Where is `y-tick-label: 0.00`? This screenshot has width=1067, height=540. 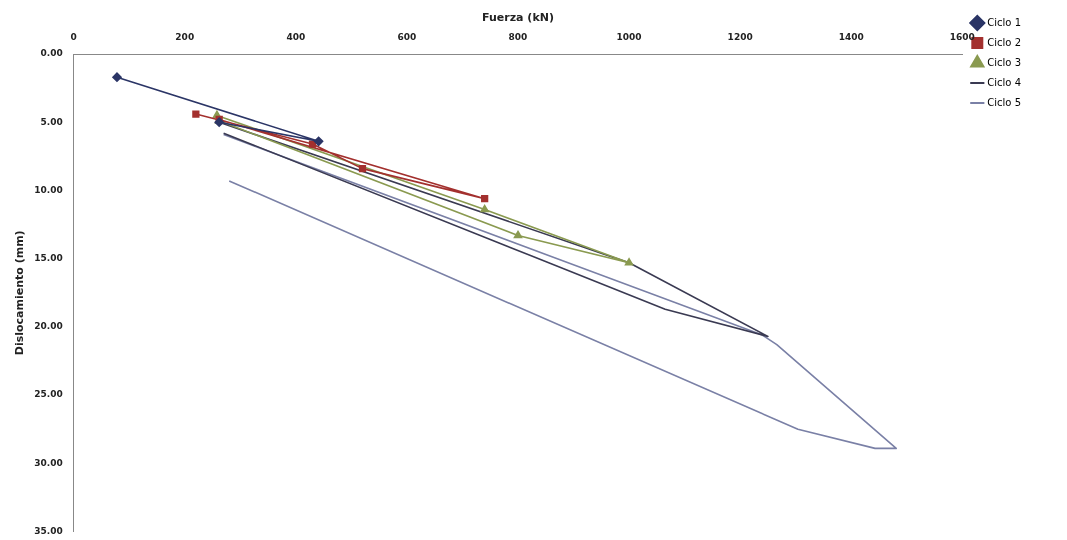 y-tick-label: 0.00 is located at coordinates (51, 53).